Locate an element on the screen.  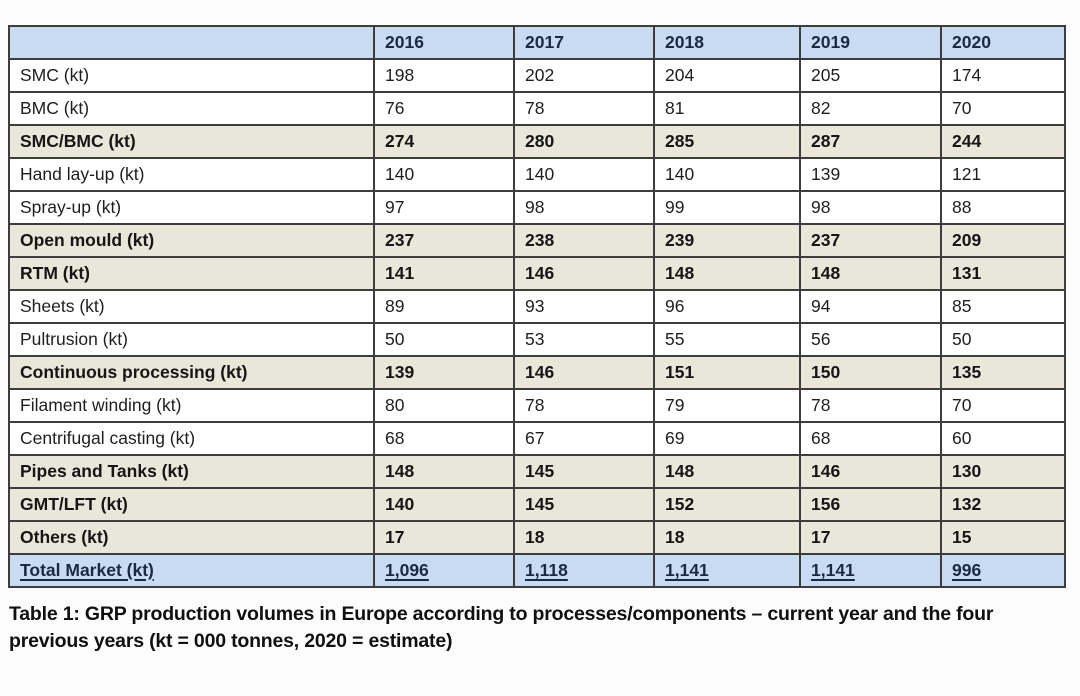
row-label: Sheets (kt) is located at coordinates (191, 306).